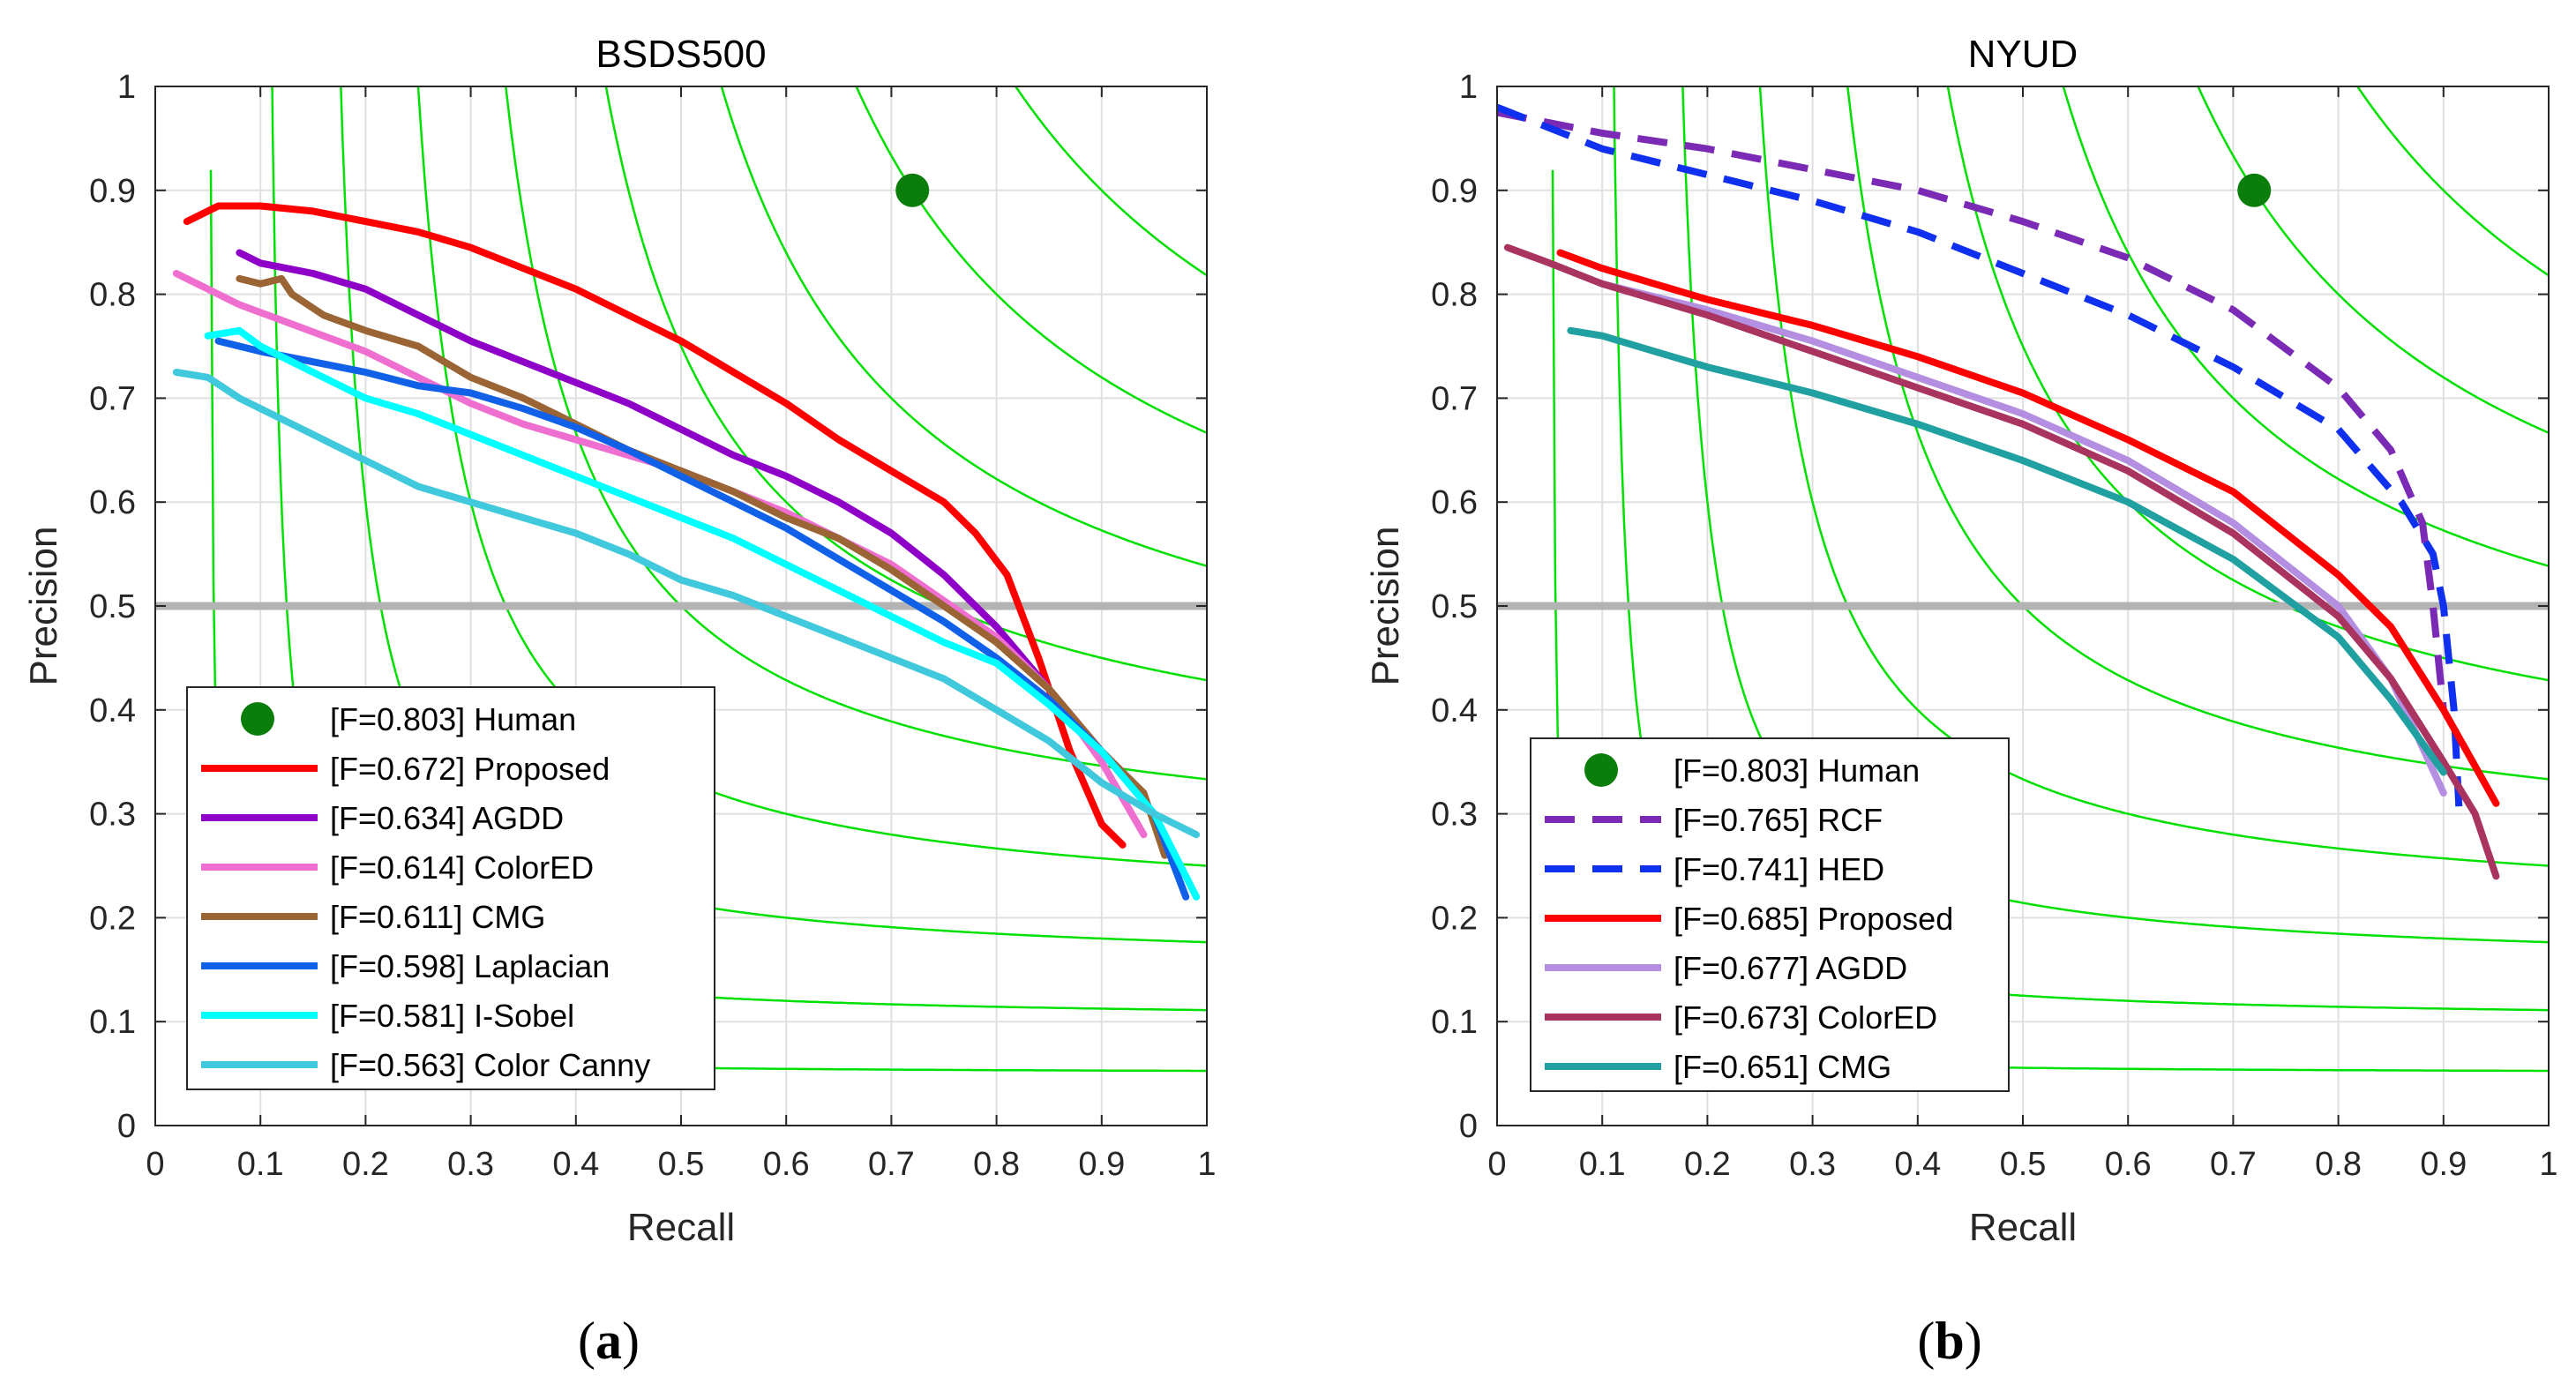 The width and height of the screenshot is (2576, 1399). What do you see at coordinates (1926, 1341) in the screenshot?
I see `panel-label-b-open: (` at bounding box center [1926, 1341].